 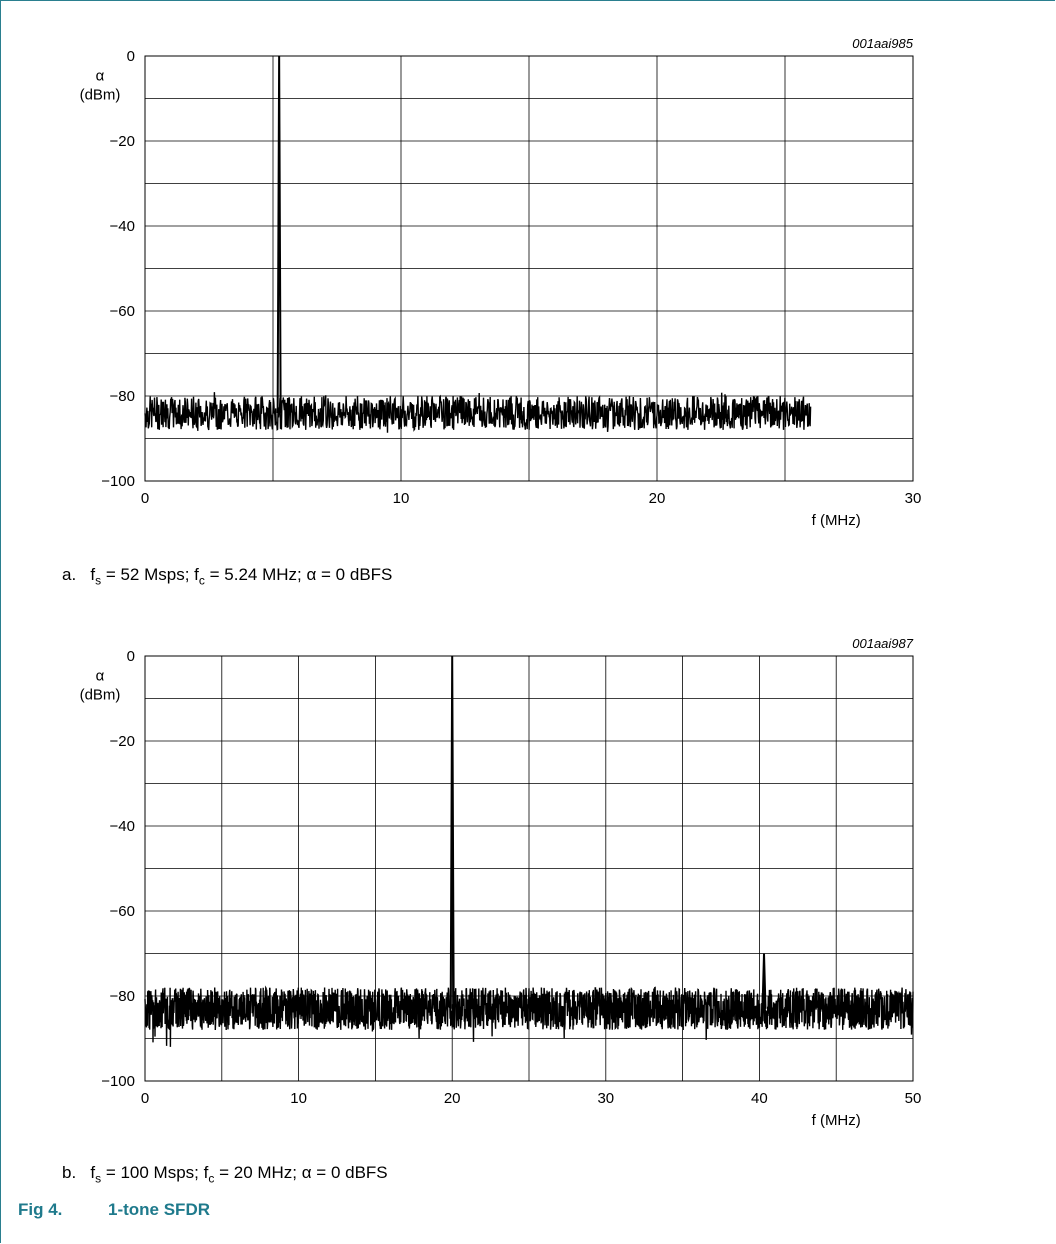 What do you see at coordinates (40, 1209) in the screenshot?
I see `figure-number: Fig 4.` at bounding box center [40, 1209].